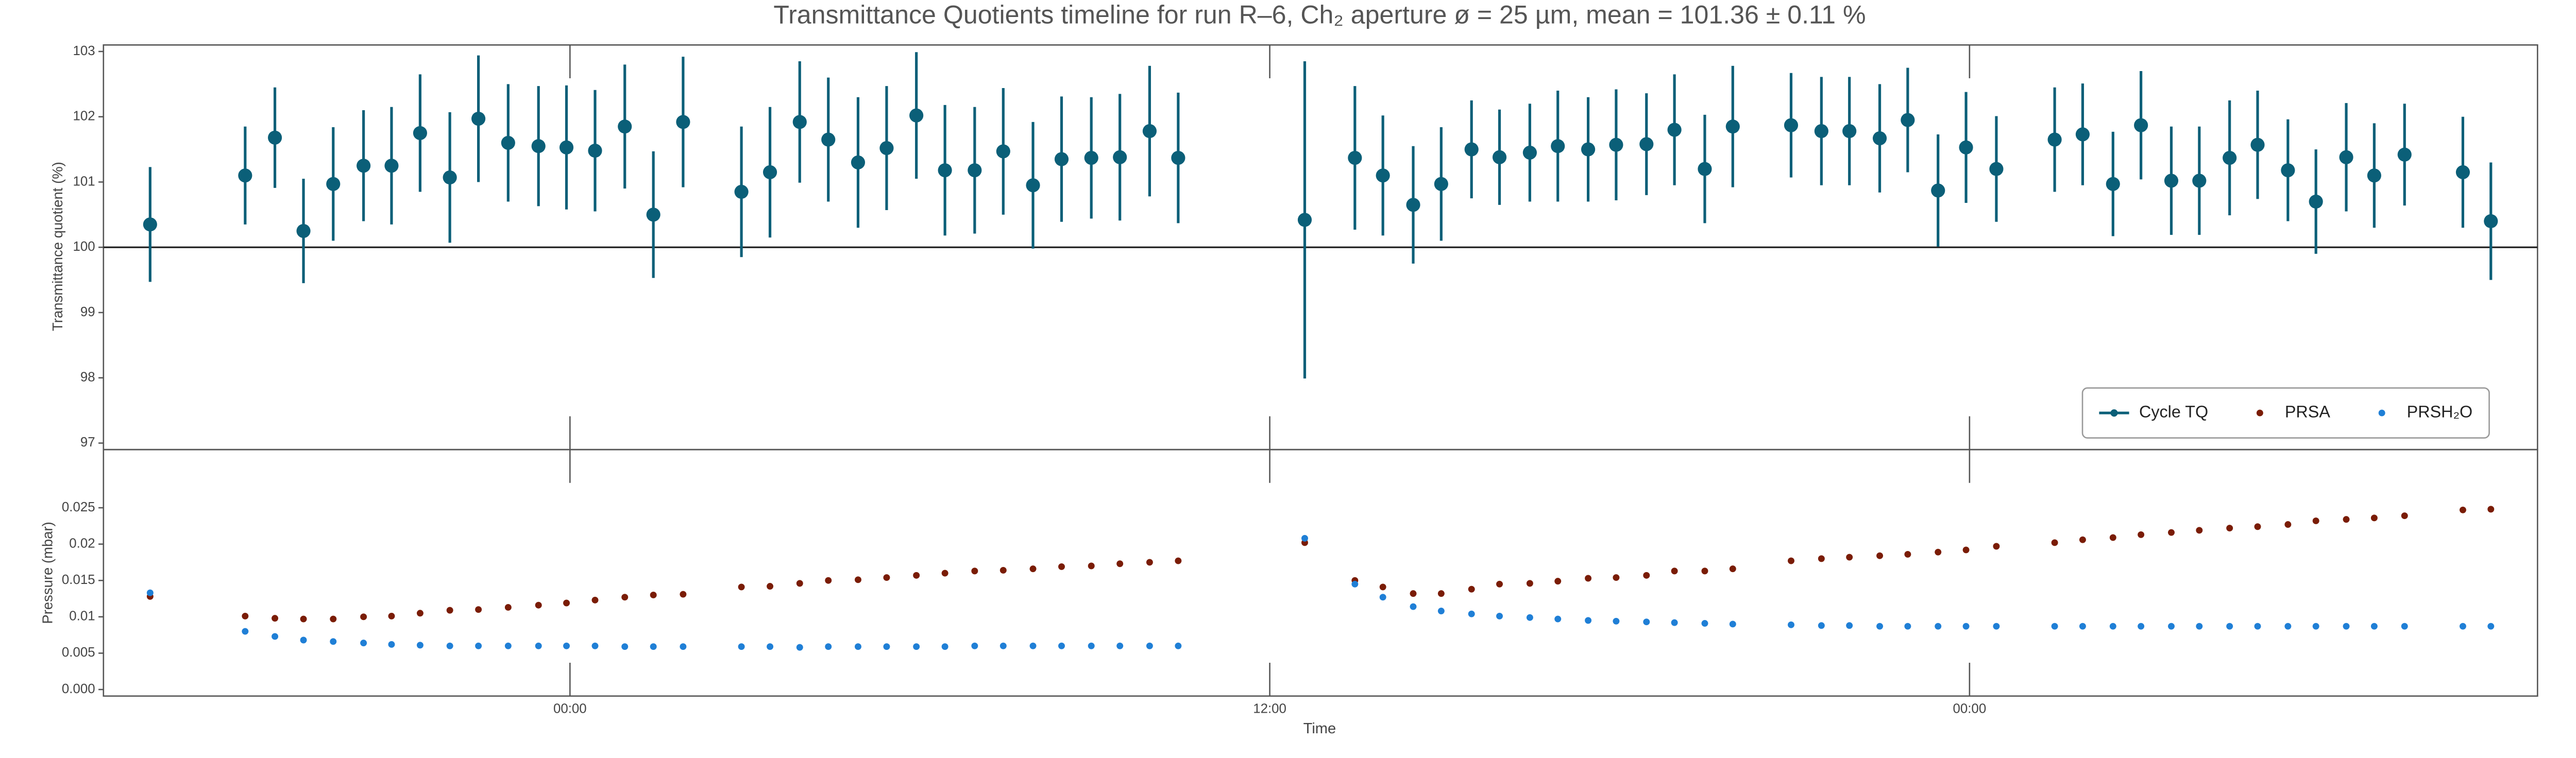 This screenshot has width=2576, height=758. I want to click on legend: Cycle TQ PRSA PRSH₂O, so click(2285, 413).